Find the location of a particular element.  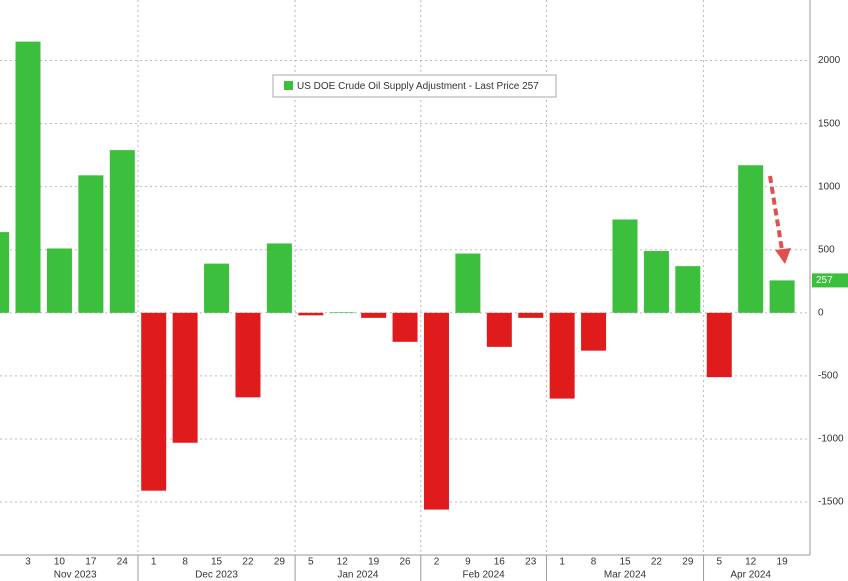

month-label: Nov 2023 is located at coordinates (75, 575).